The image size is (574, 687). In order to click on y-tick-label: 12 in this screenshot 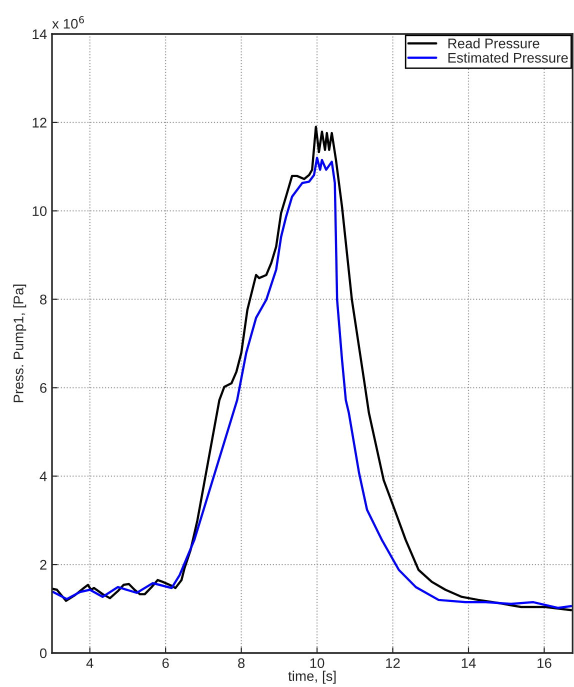, I will do `click(39, 123)`.